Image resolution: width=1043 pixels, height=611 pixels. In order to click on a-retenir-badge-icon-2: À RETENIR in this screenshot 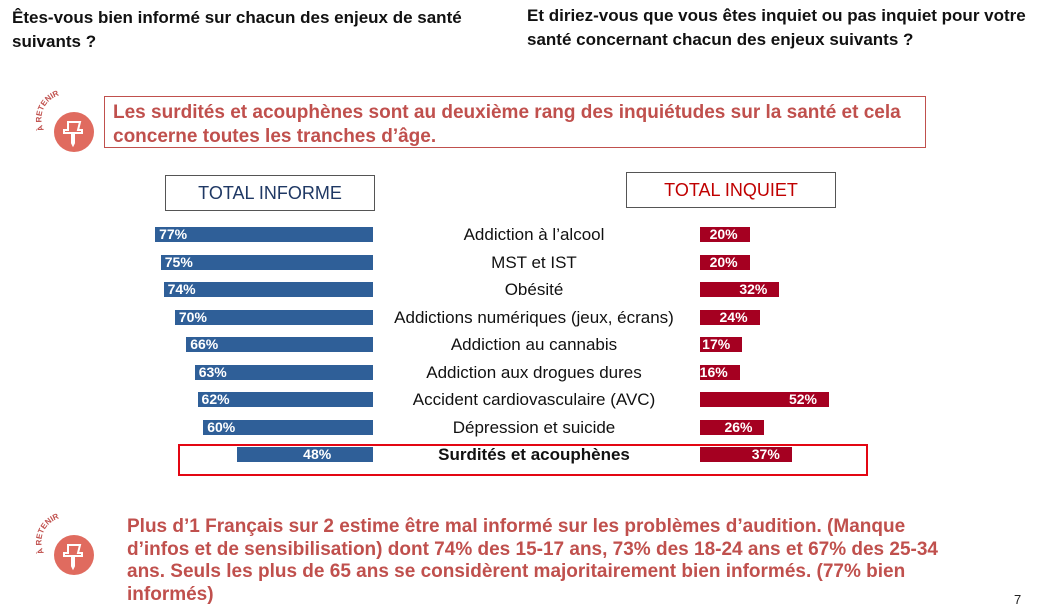, I will do `click(64, 544)`.